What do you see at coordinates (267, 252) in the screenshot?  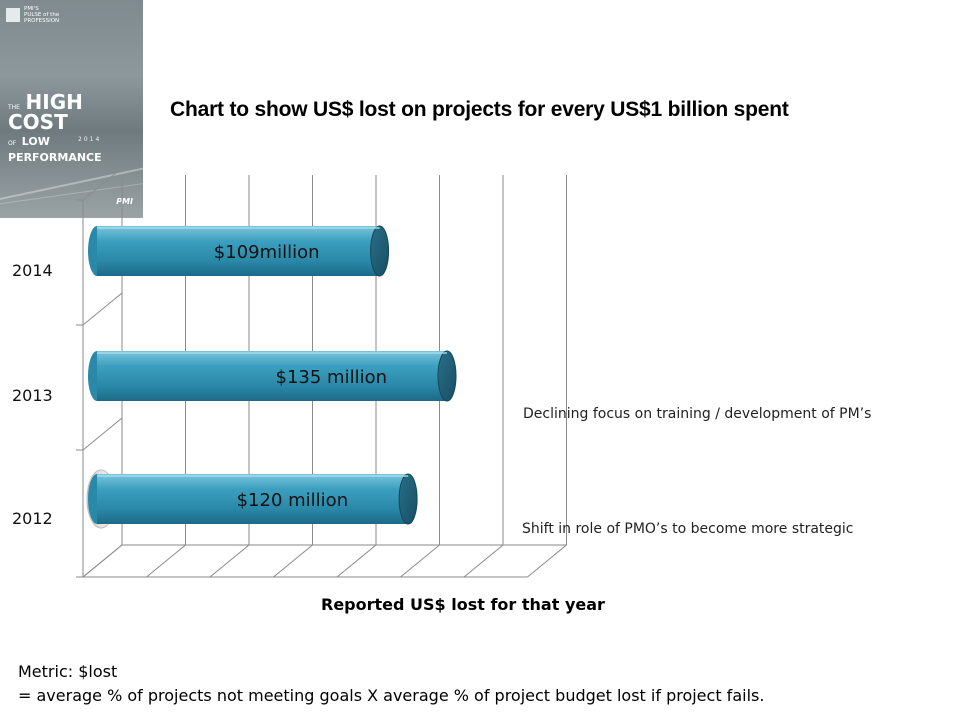 I see `bar-data-label: $109million` at bounding box center [267, 252].